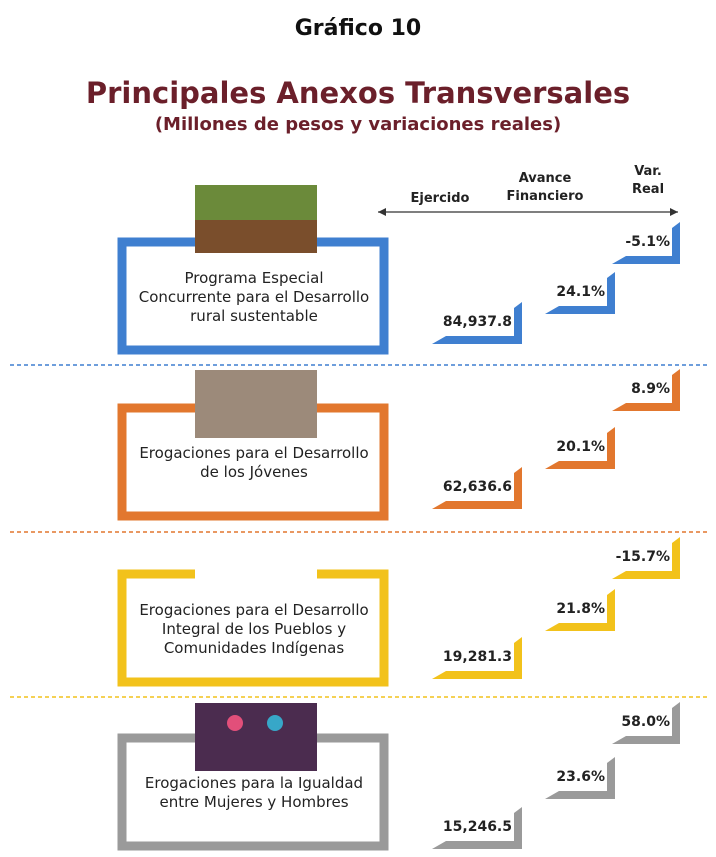 The image size is (716, 857). I want to click on value-ejercido: 62,636.6, so click(477, 487).